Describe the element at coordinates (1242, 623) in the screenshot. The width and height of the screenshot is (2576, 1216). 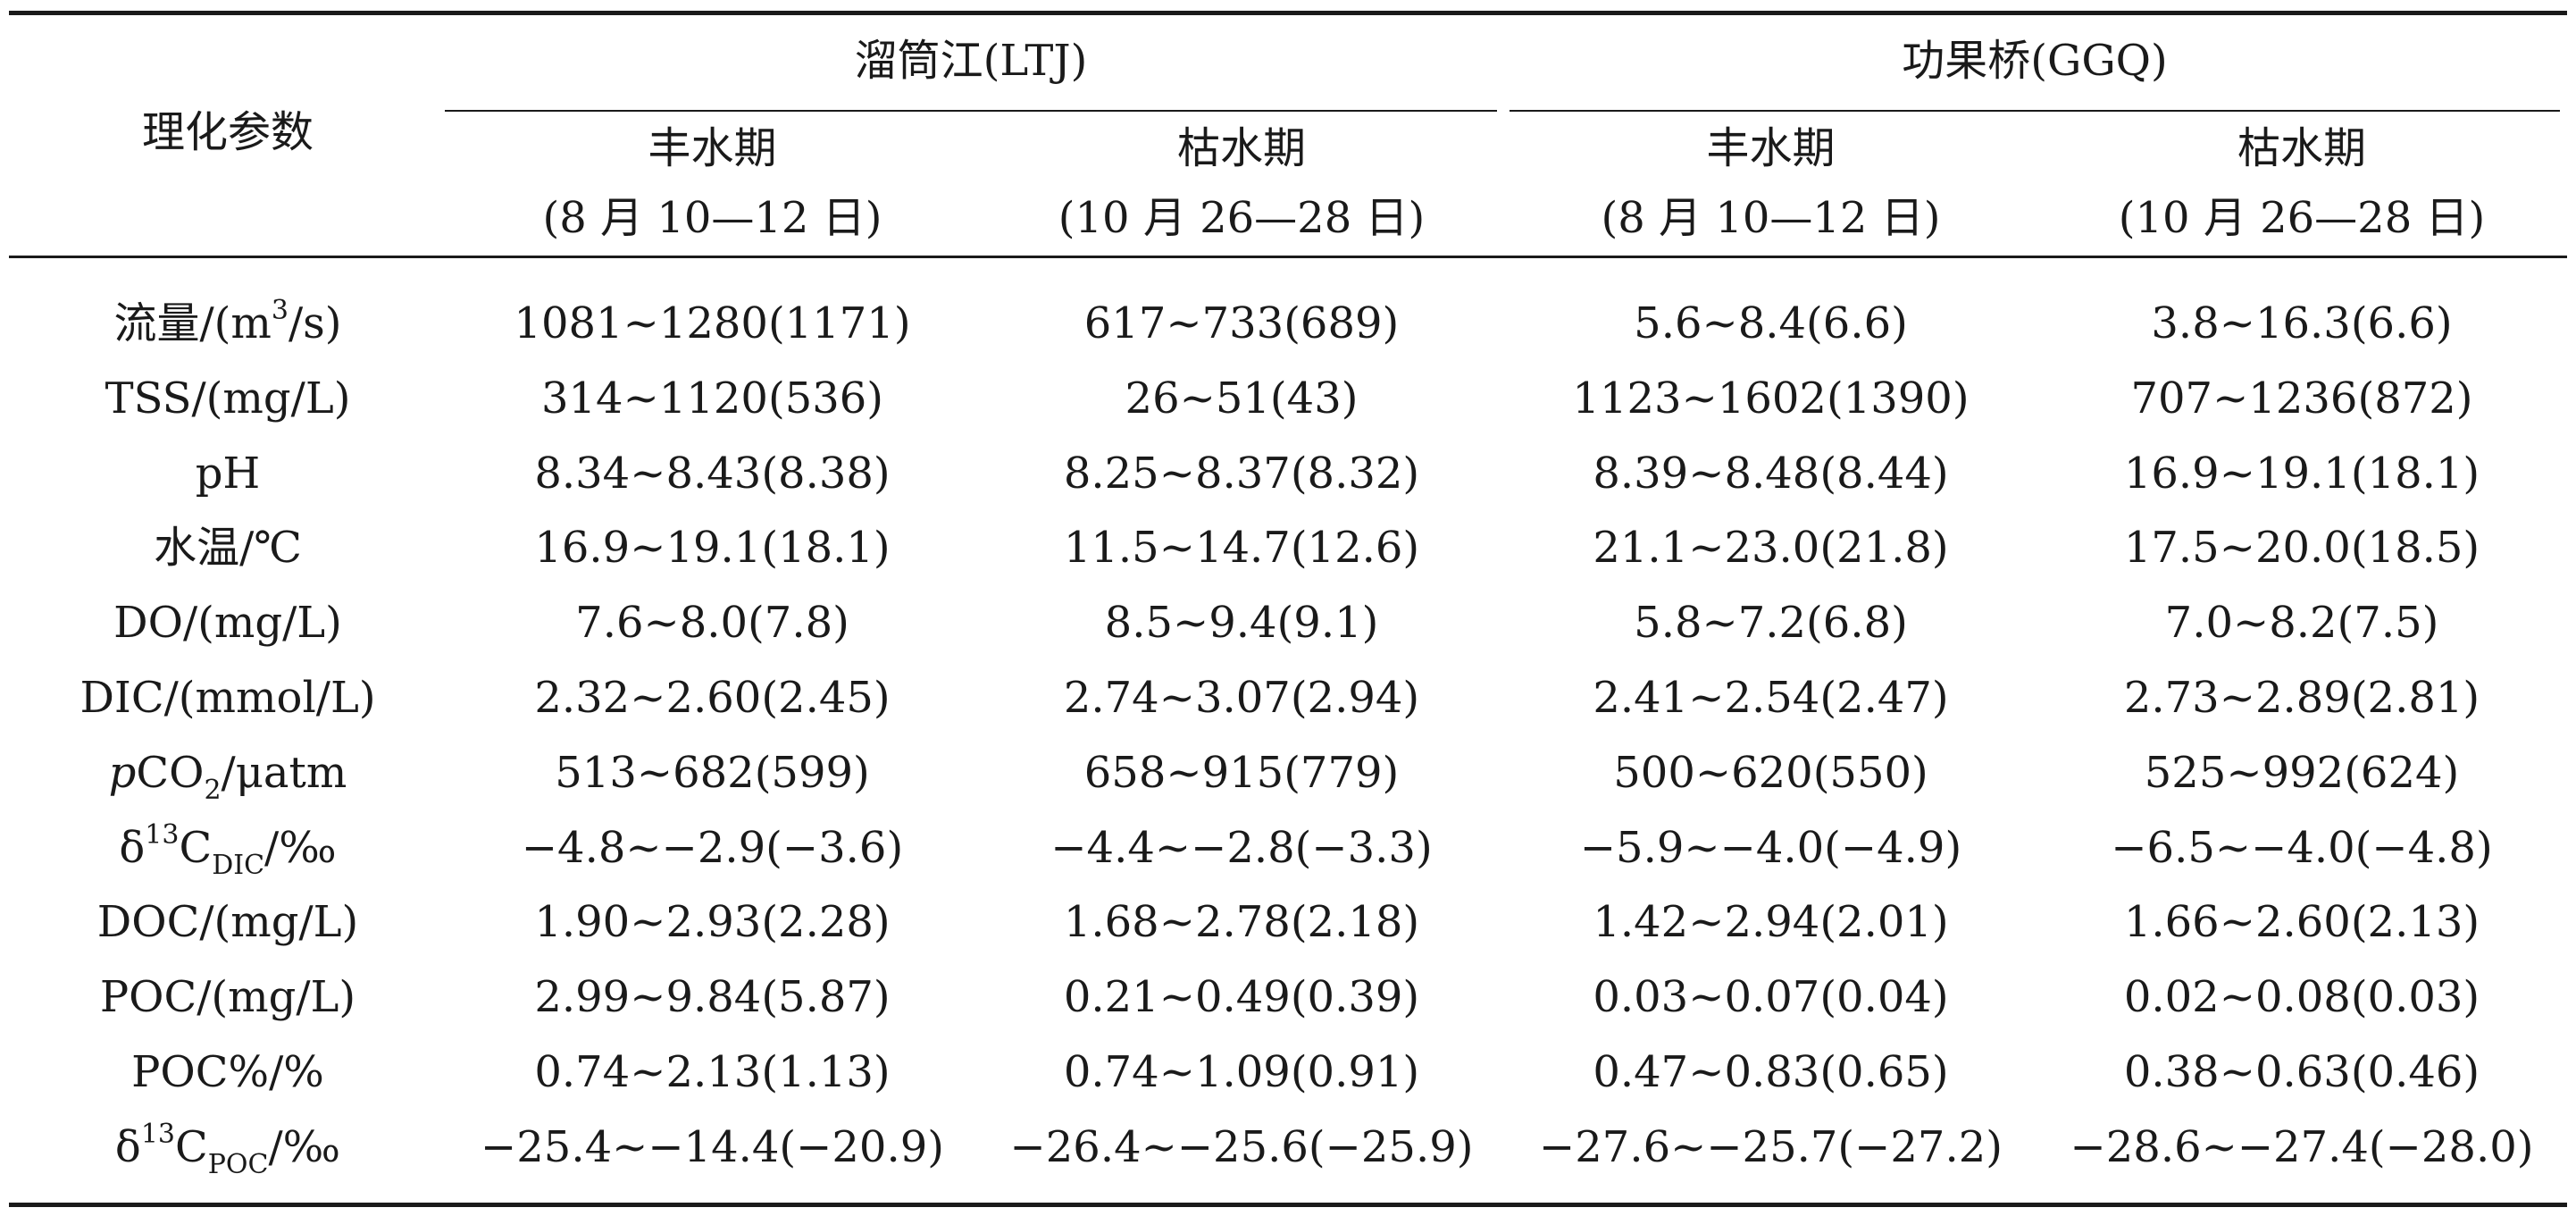
I see `table-cell-do-2: 8.5~9.4(9.1)` at that location.